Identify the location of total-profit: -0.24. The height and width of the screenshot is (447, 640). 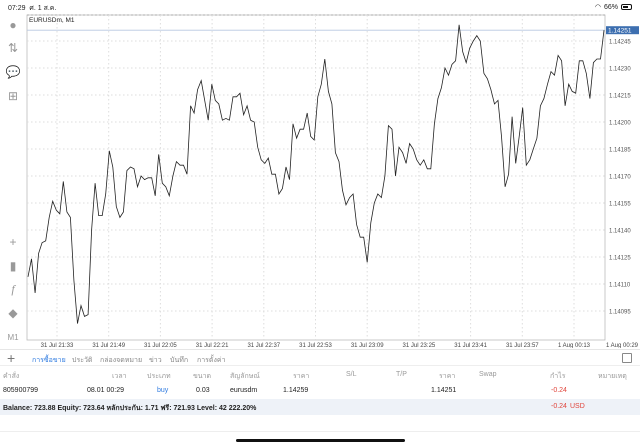
(559, 406).